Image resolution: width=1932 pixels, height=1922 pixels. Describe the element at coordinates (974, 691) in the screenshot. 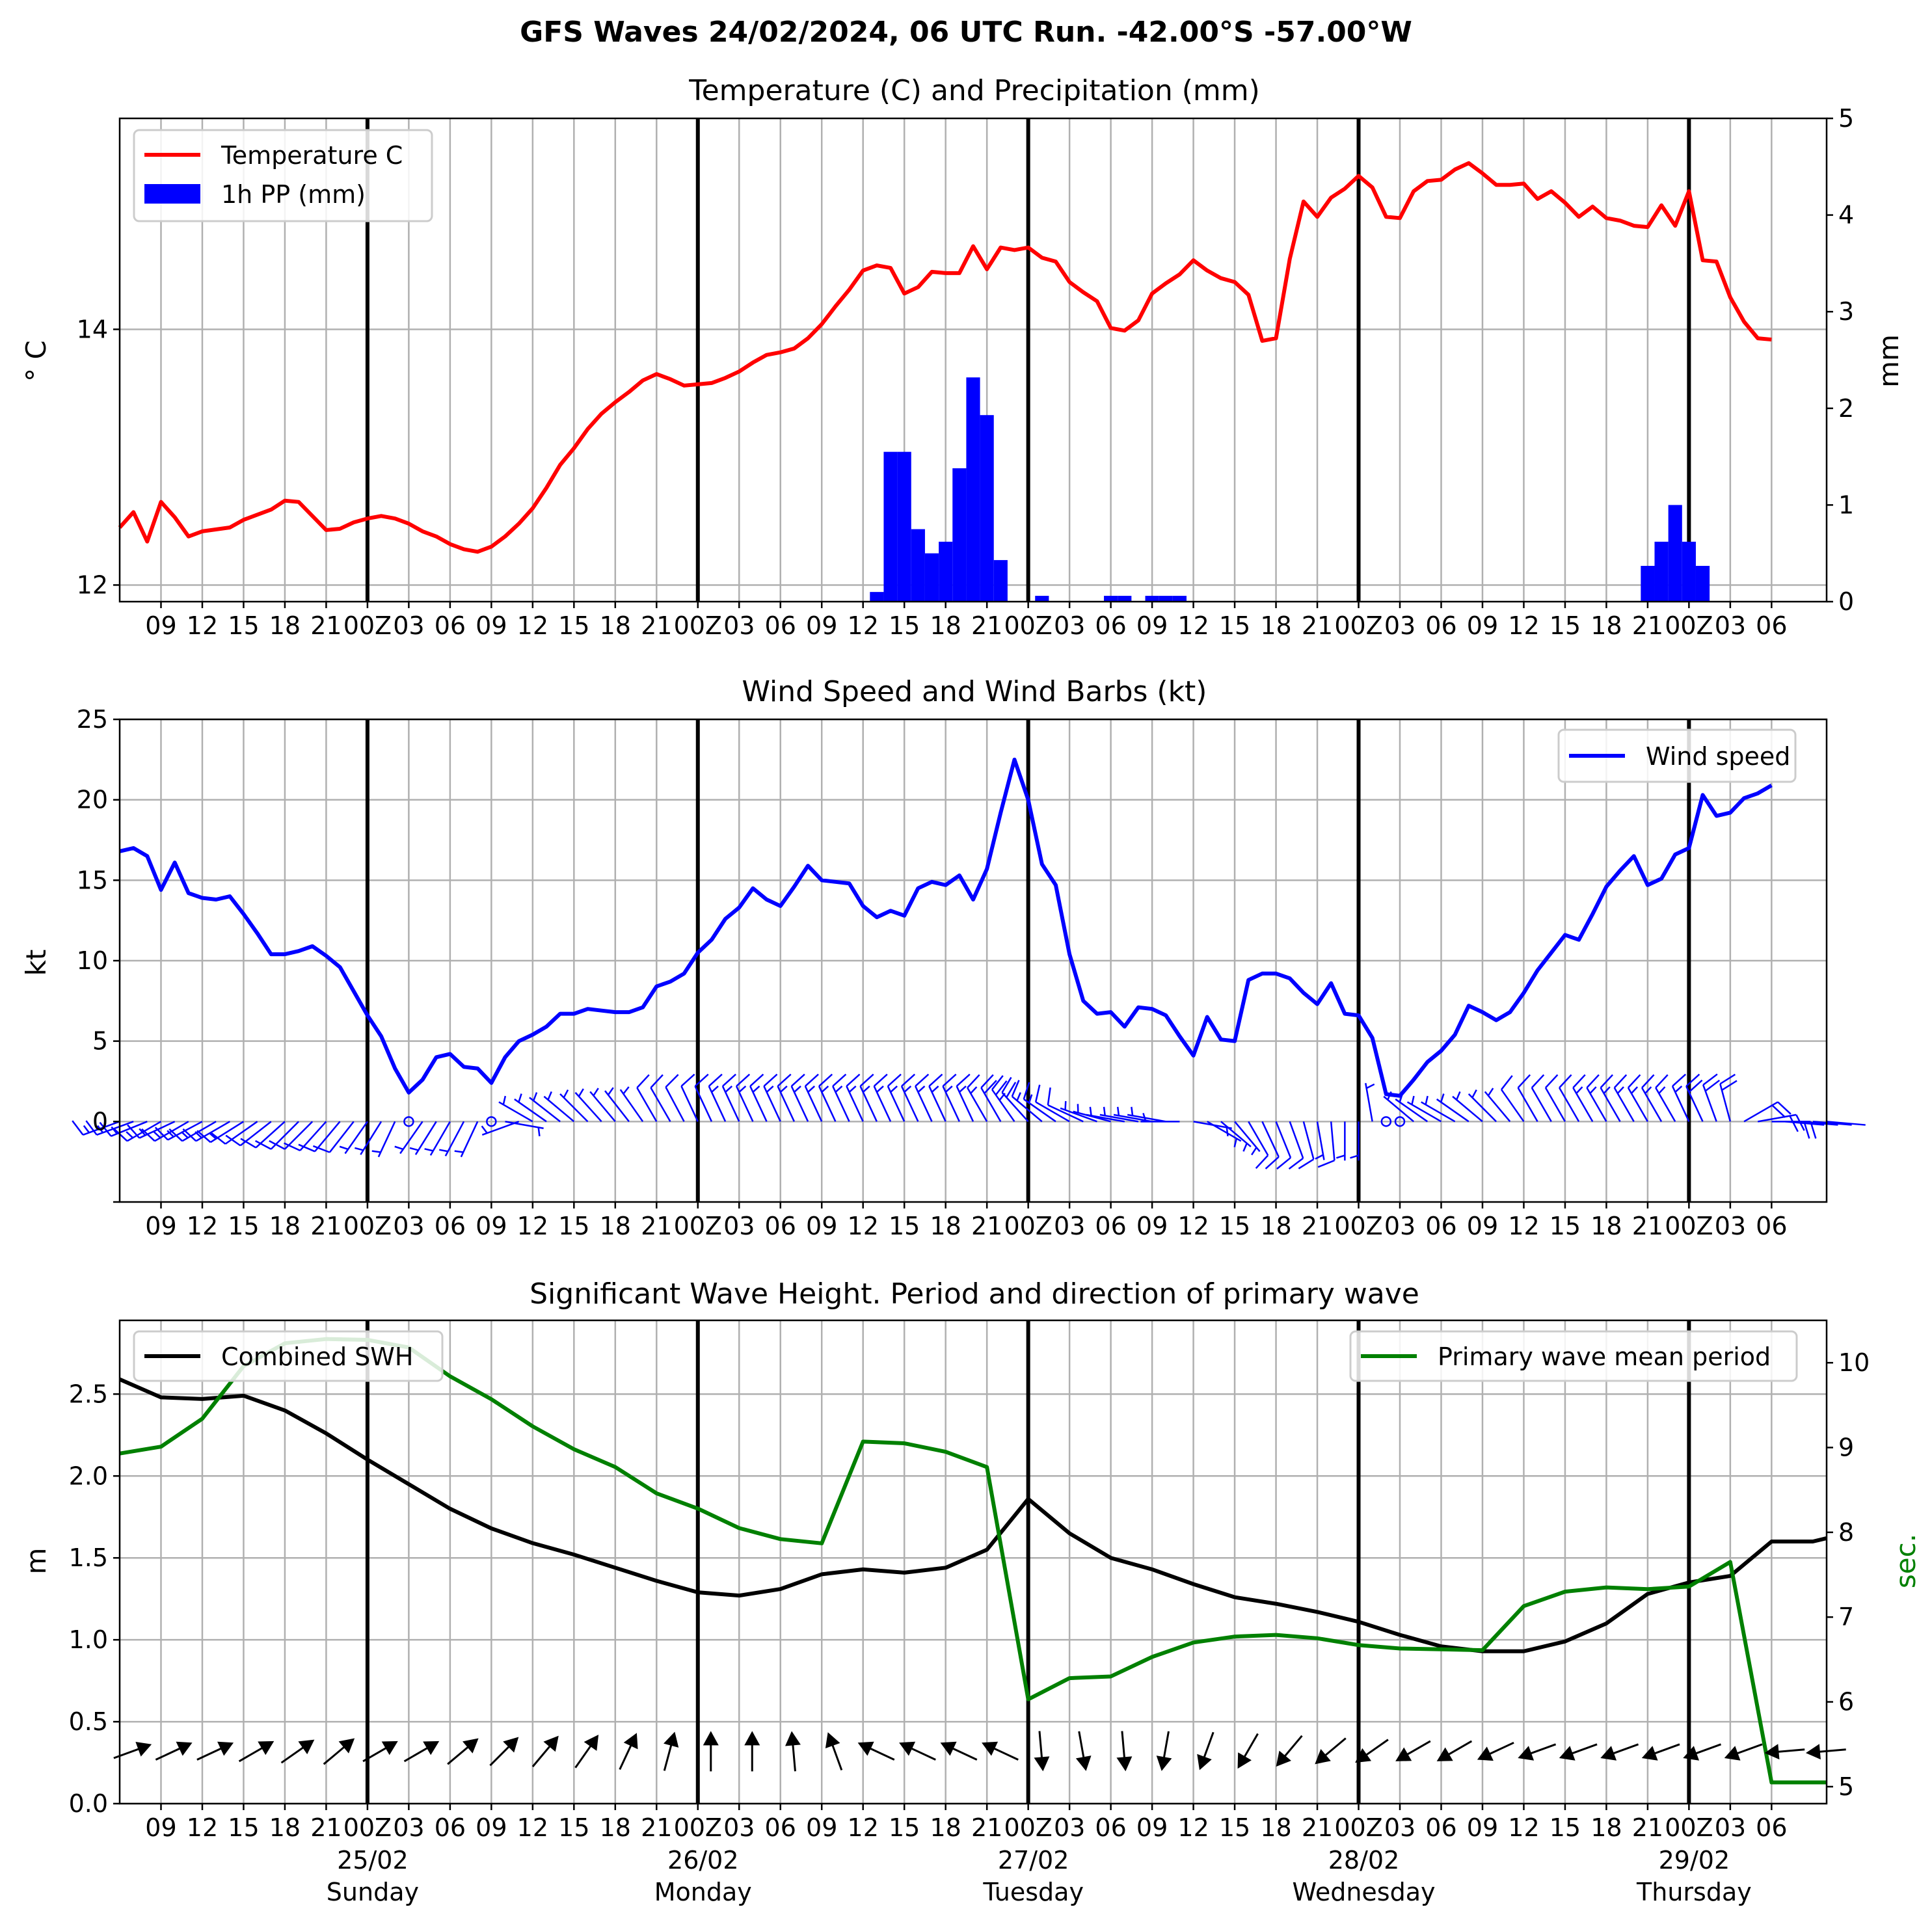

I see `wind-panel-title: Wind Speed and Wind Barbs (kt)` at that location.